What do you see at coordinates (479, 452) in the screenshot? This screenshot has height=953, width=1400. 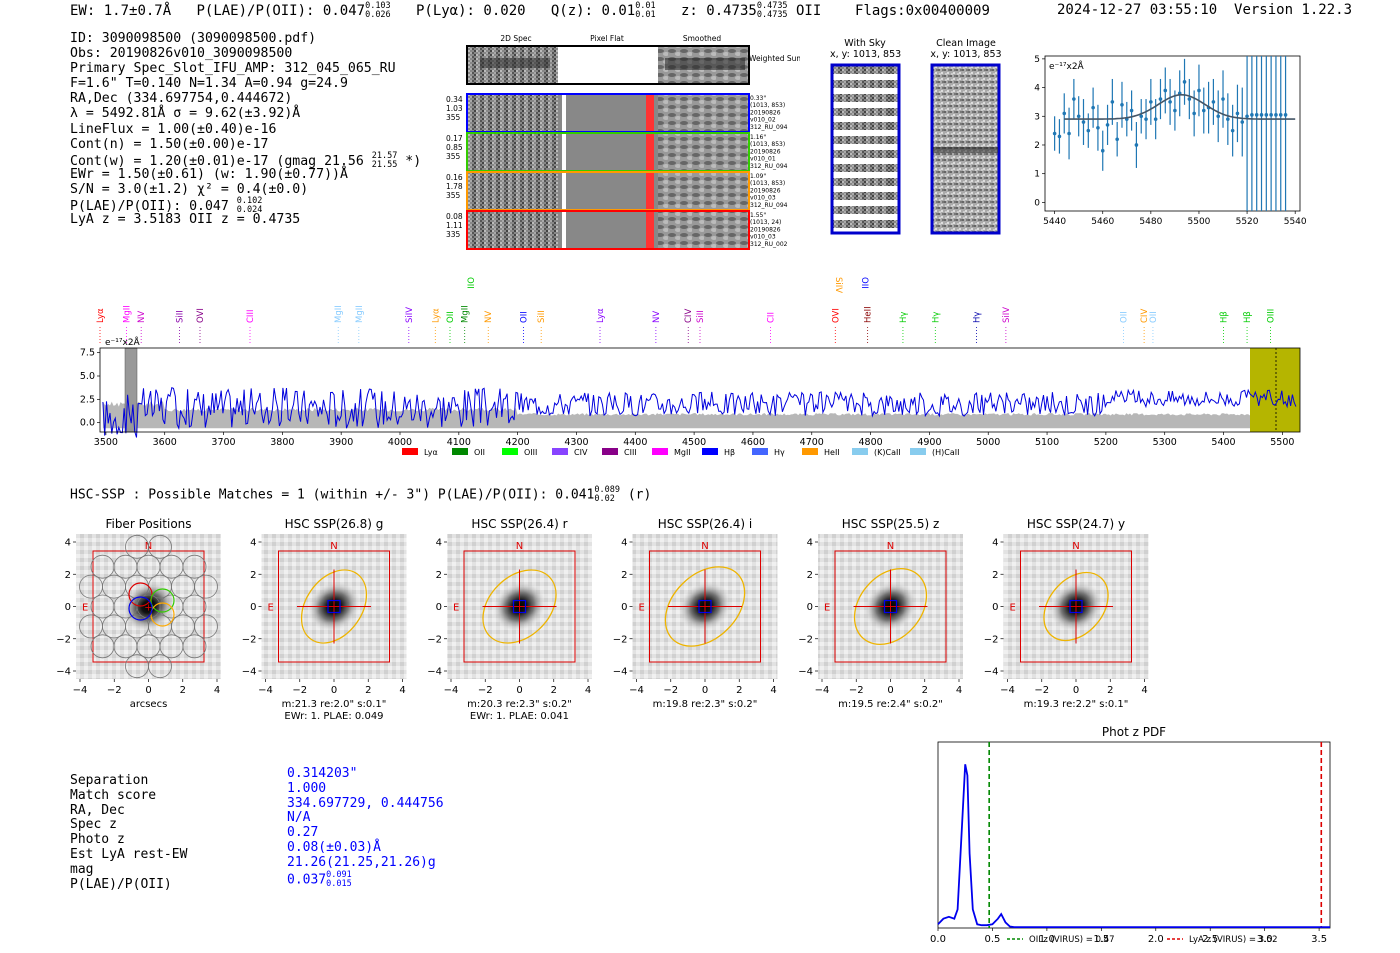 I see `legend-label-1: OII` at bounding box center [479, 452].